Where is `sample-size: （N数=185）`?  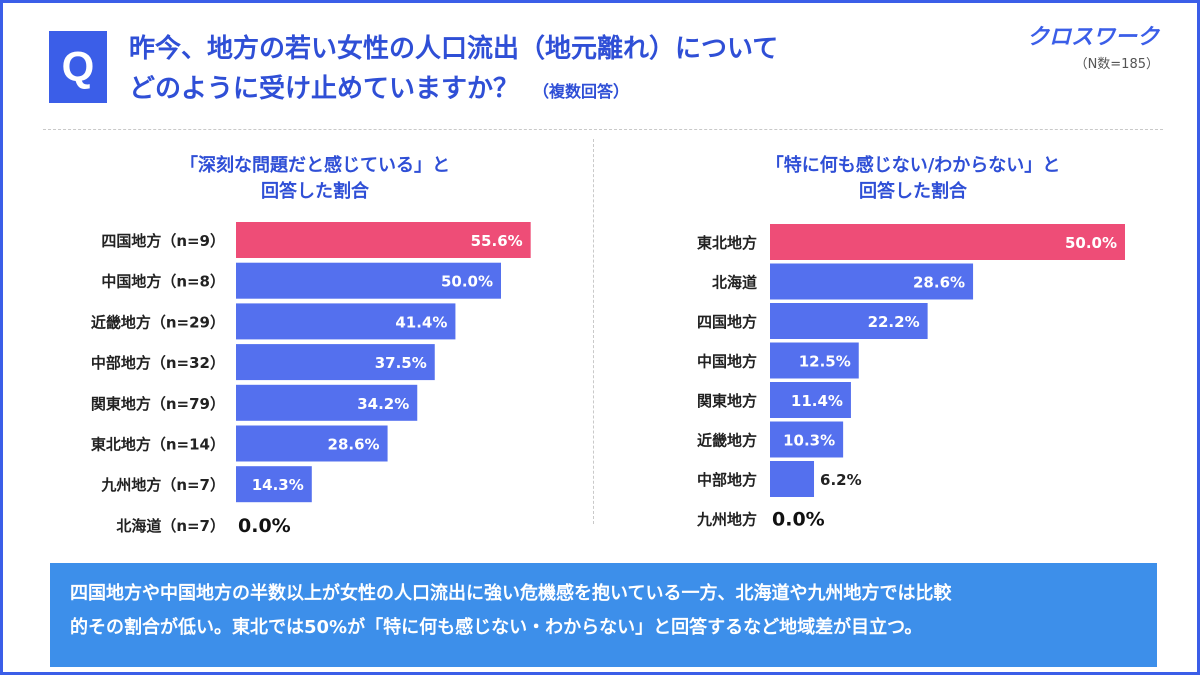
sample-size: （N数=185） is located at coordinates (1116, 64).